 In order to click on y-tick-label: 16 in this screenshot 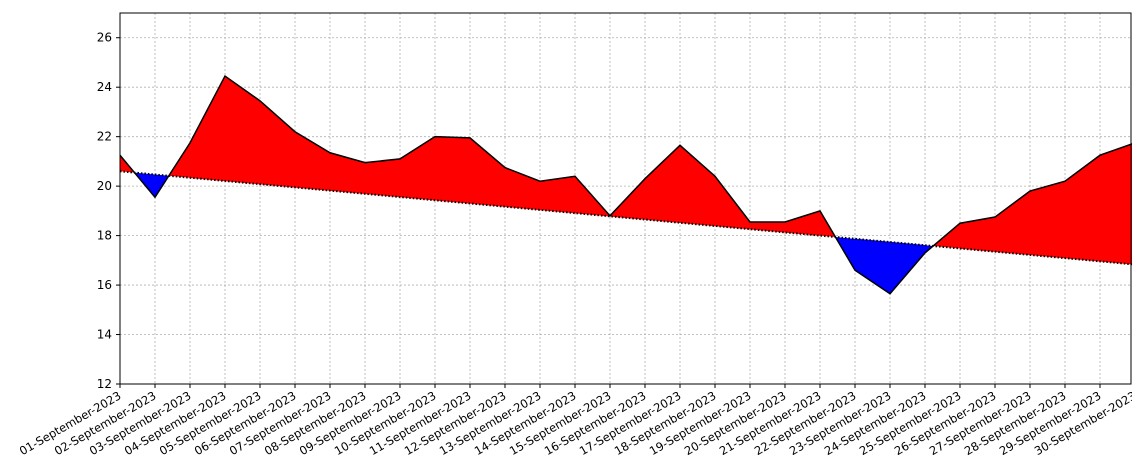, I will do `click(104, 285)`.